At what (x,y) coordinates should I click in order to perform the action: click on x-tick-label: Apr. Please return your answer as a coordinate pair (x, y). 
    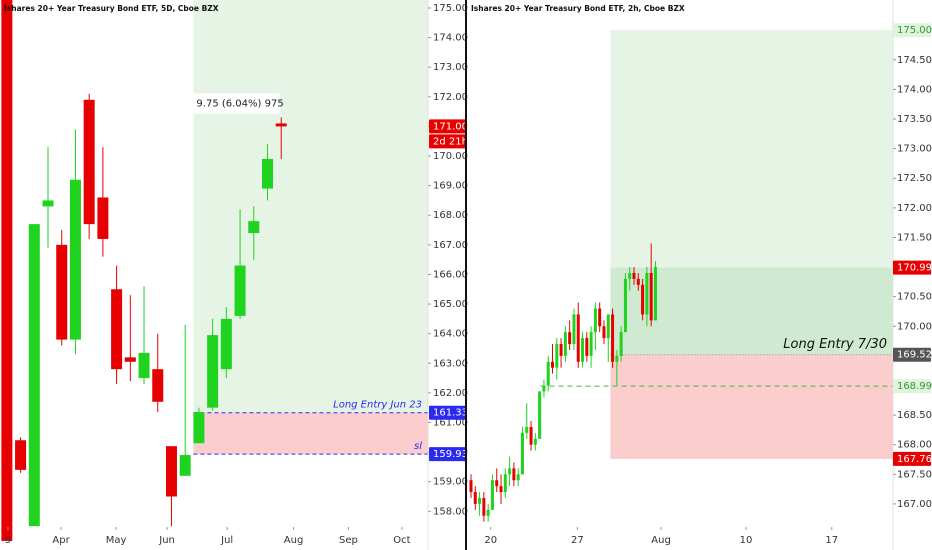
    Looking at the image, I should click on (61, 540).